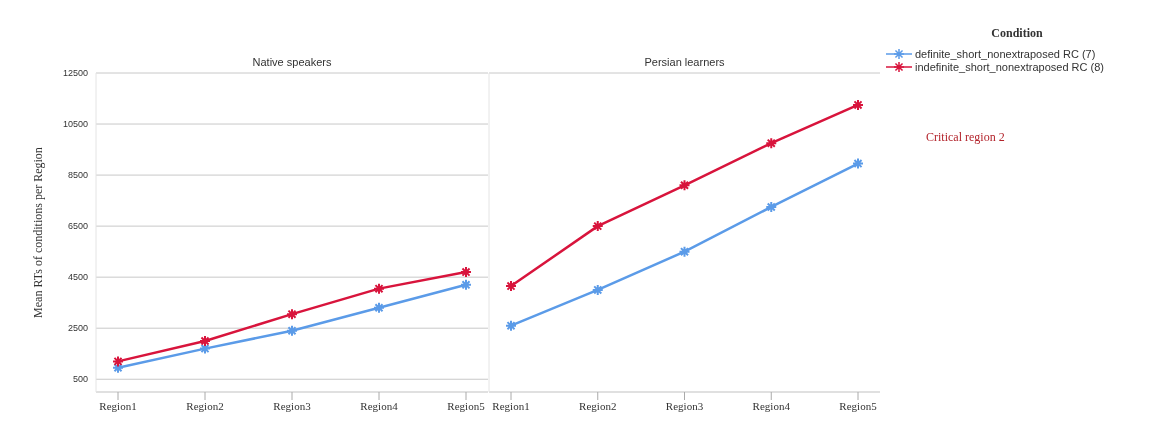 The height and width of the screenshot is (442, 1164). I want to click on y-tick-label: 2500, so click(77, 328).